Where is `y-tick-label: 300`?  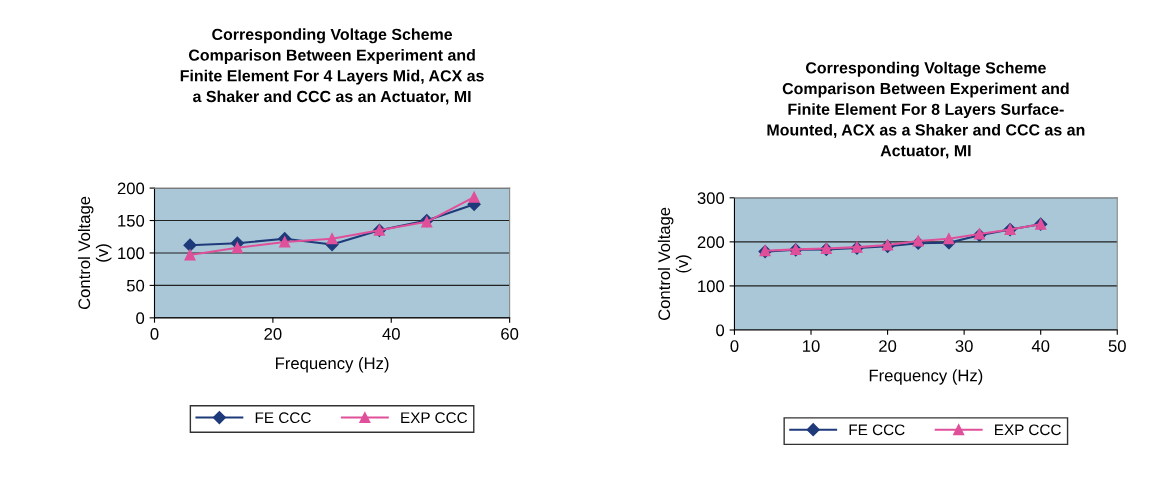 y-tick-label: 300 is located at coordinates (711, 198).